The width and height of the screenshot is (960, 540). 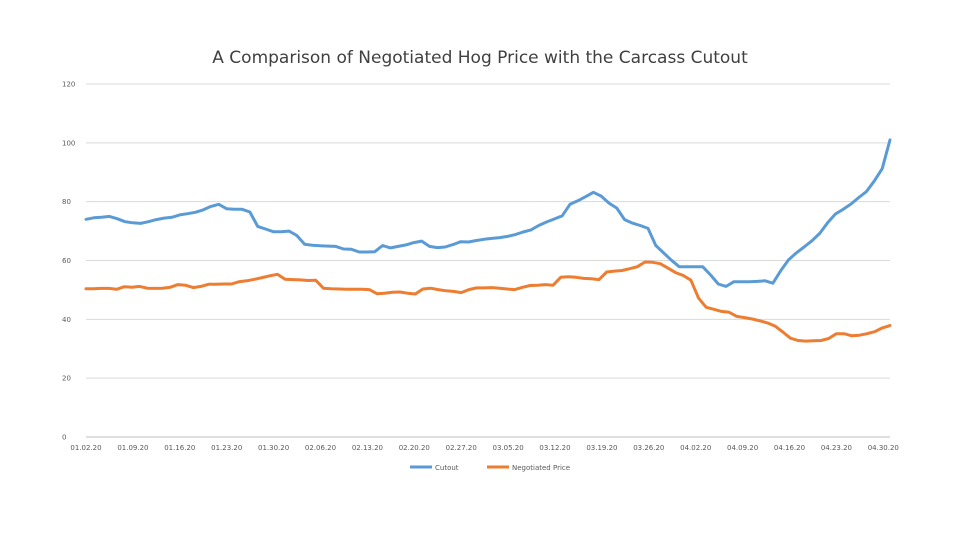 I want to click on x-tick-label: 04.09.20, so click(x=742, y=448).